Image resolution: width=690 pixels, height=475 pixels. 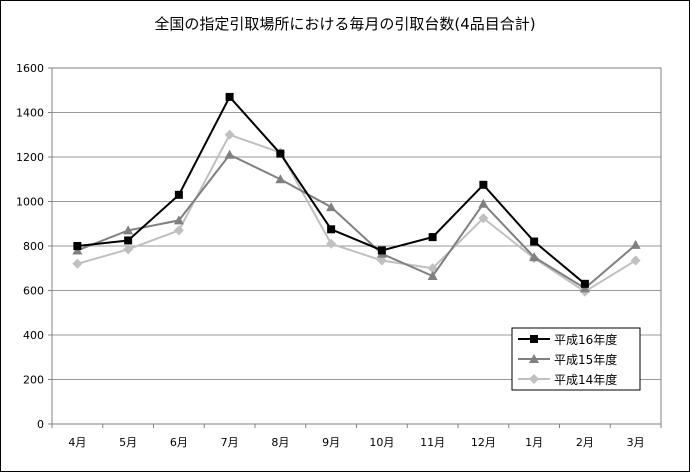 I want to click on y-tick-label: 600, so click(x=33, y=291).